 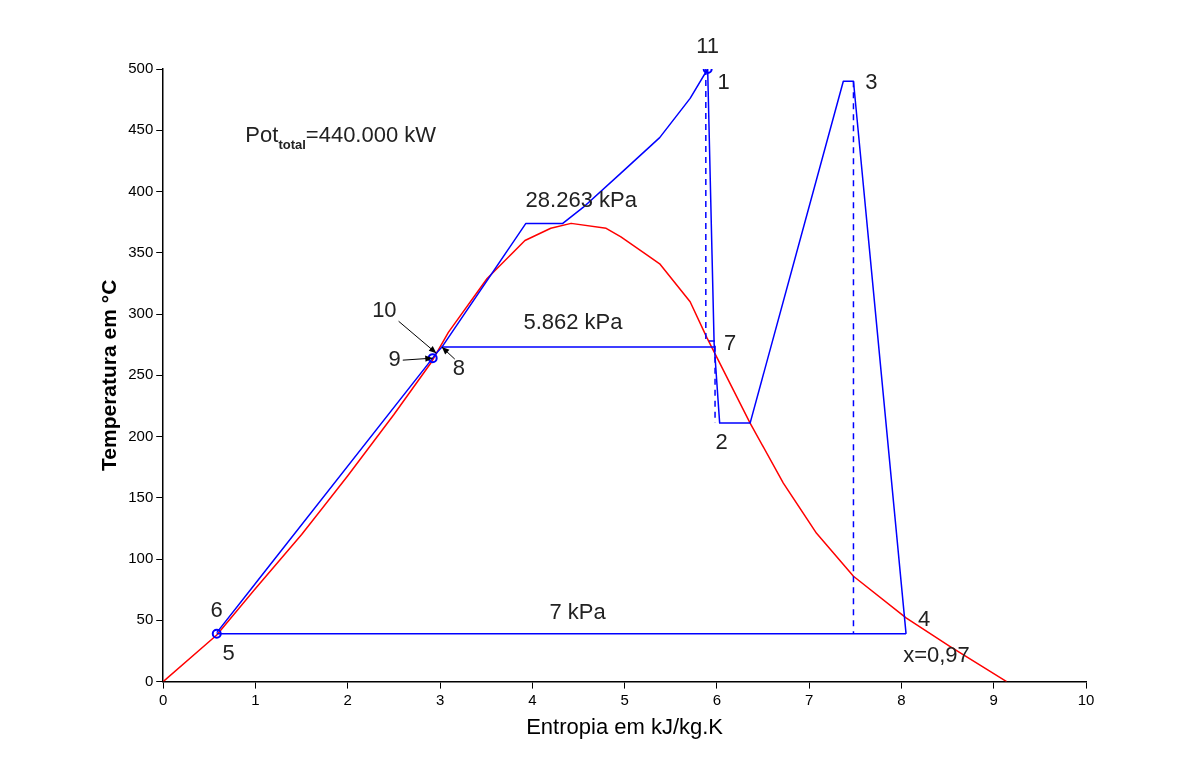 What do you see at coordinates (459, 368) in the screenshot?
I see `annotation: 8` at bounding box center [459, 368].